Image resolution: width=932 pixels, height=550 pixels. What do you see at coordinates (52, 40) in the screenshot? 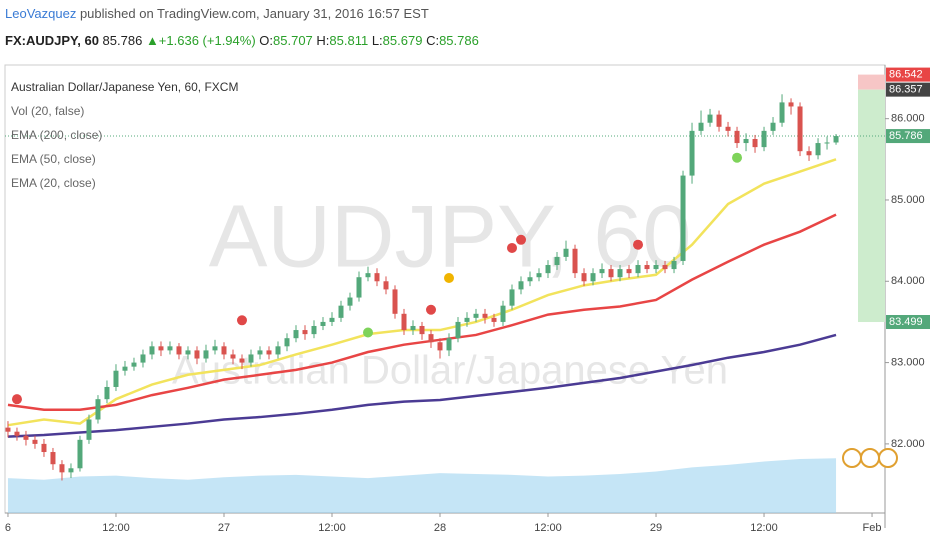
I see `symbol-name: FX:AUDJPY, 60` at bounding box center [52, 40].